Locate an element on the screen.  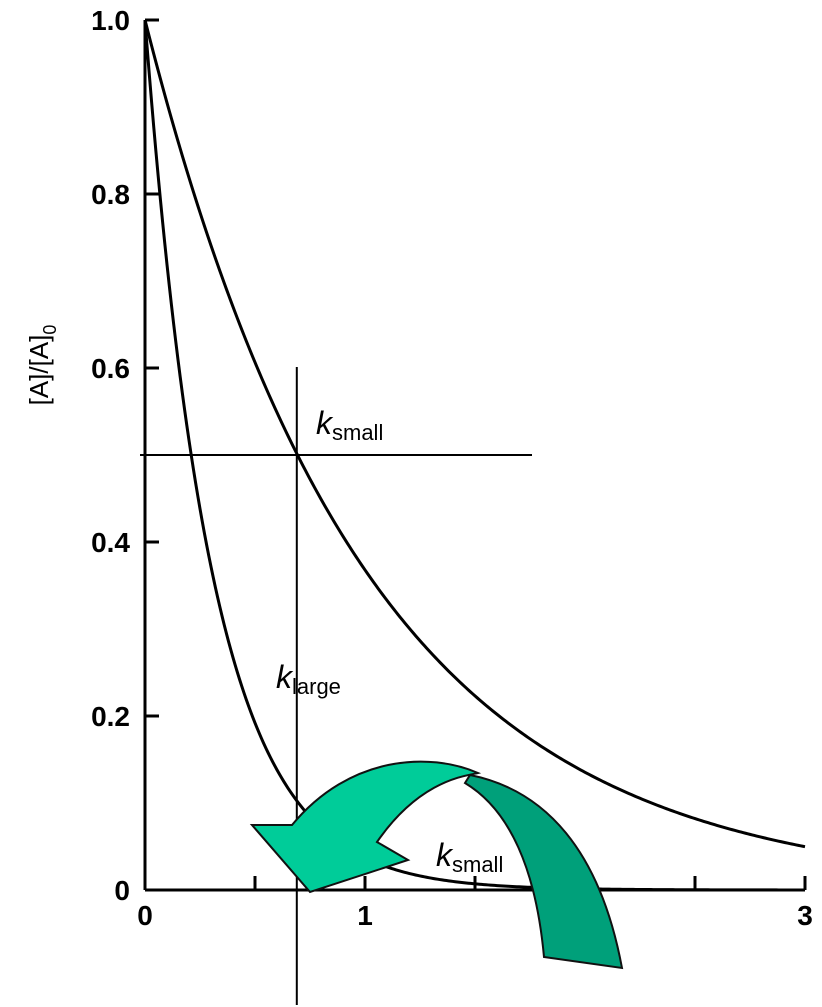
label-k-small-top-sub: small is located at coordinates (357, 432).